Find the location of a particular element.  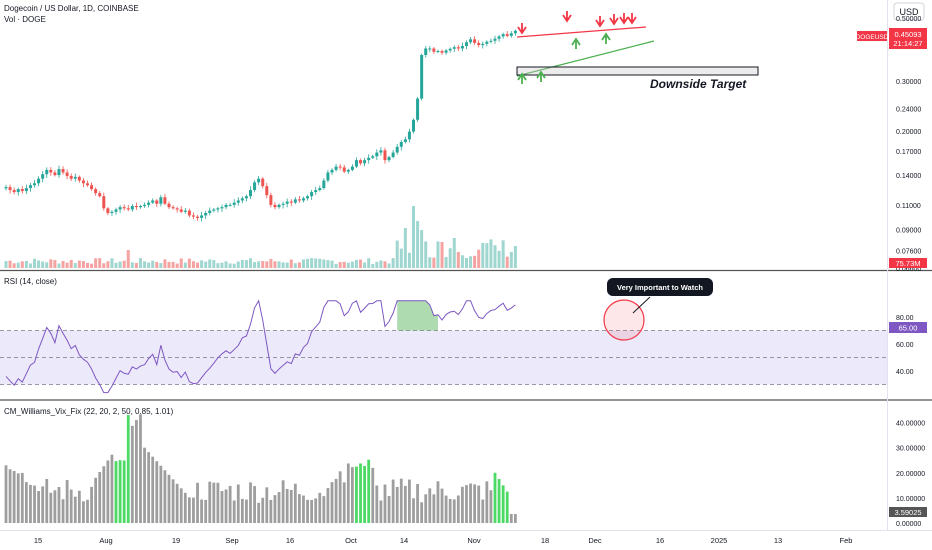

time-axis-label: 13 is located at coordinates (778, 540).